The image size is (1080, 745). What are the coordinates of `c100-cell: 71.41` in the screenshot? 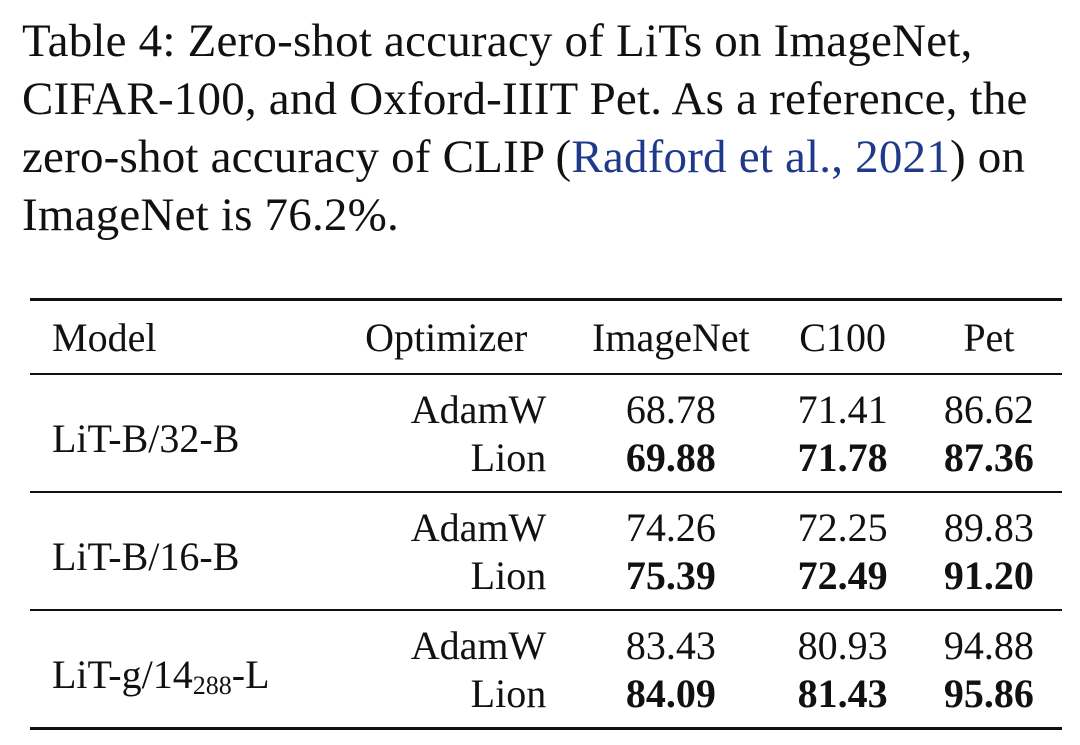 It's located at (842, 409).